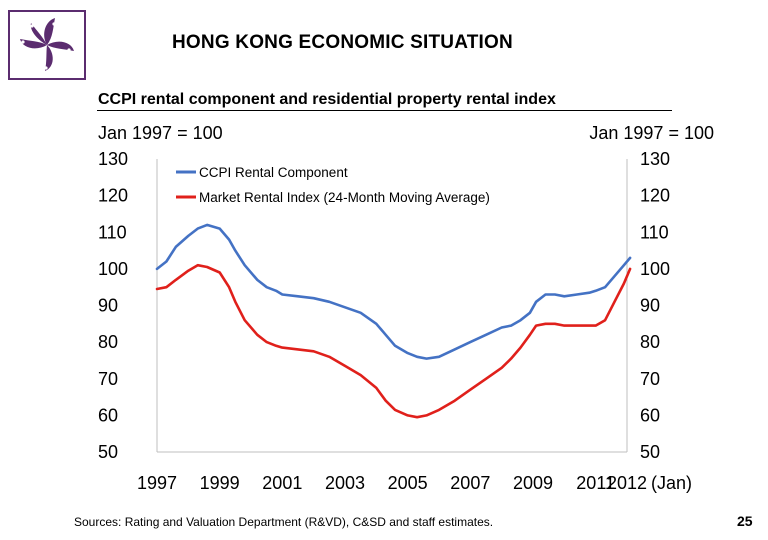 The height and width of the screenshot is (540, 768). Describe the element at coordinates (650, 452) in the screenshot. I see `y-tick-label-right: 50` at that location.